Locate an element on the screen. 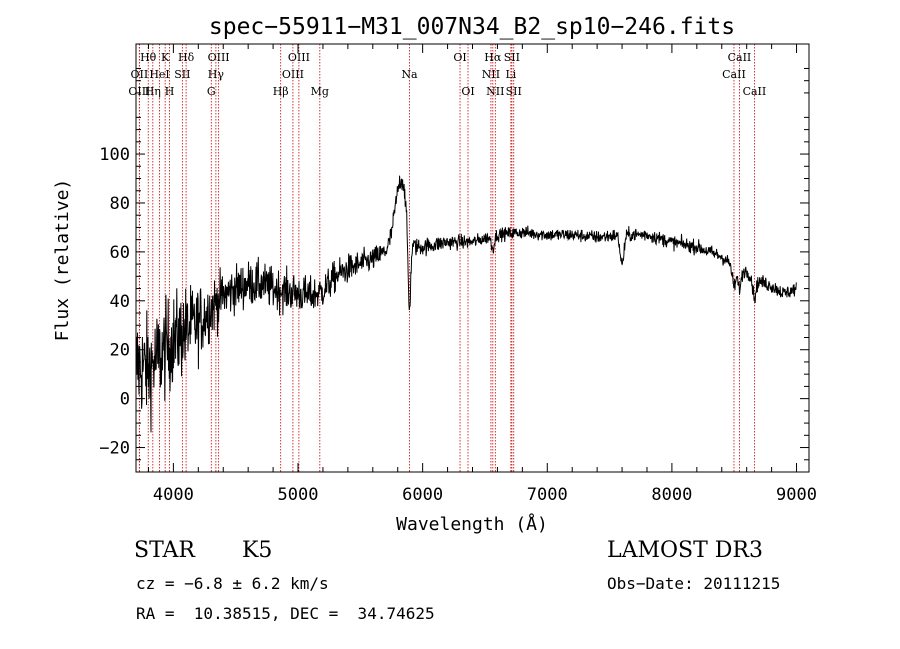  spectral-line-label-2: OIII is located at coordinates (139, 91).